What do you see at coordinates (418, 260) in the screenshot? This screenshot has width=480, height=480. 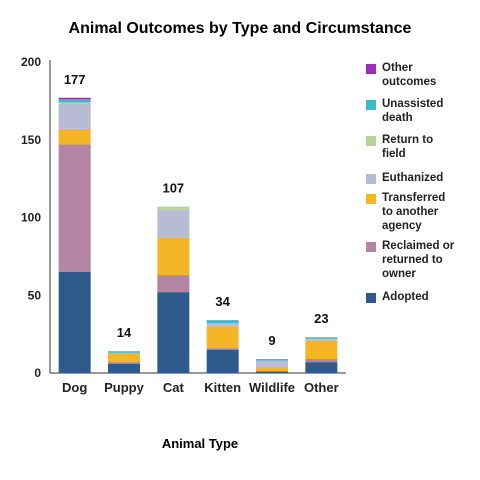 I see `legend-label: Reclaimed or returned to owner` at bounding box center [418, 260].